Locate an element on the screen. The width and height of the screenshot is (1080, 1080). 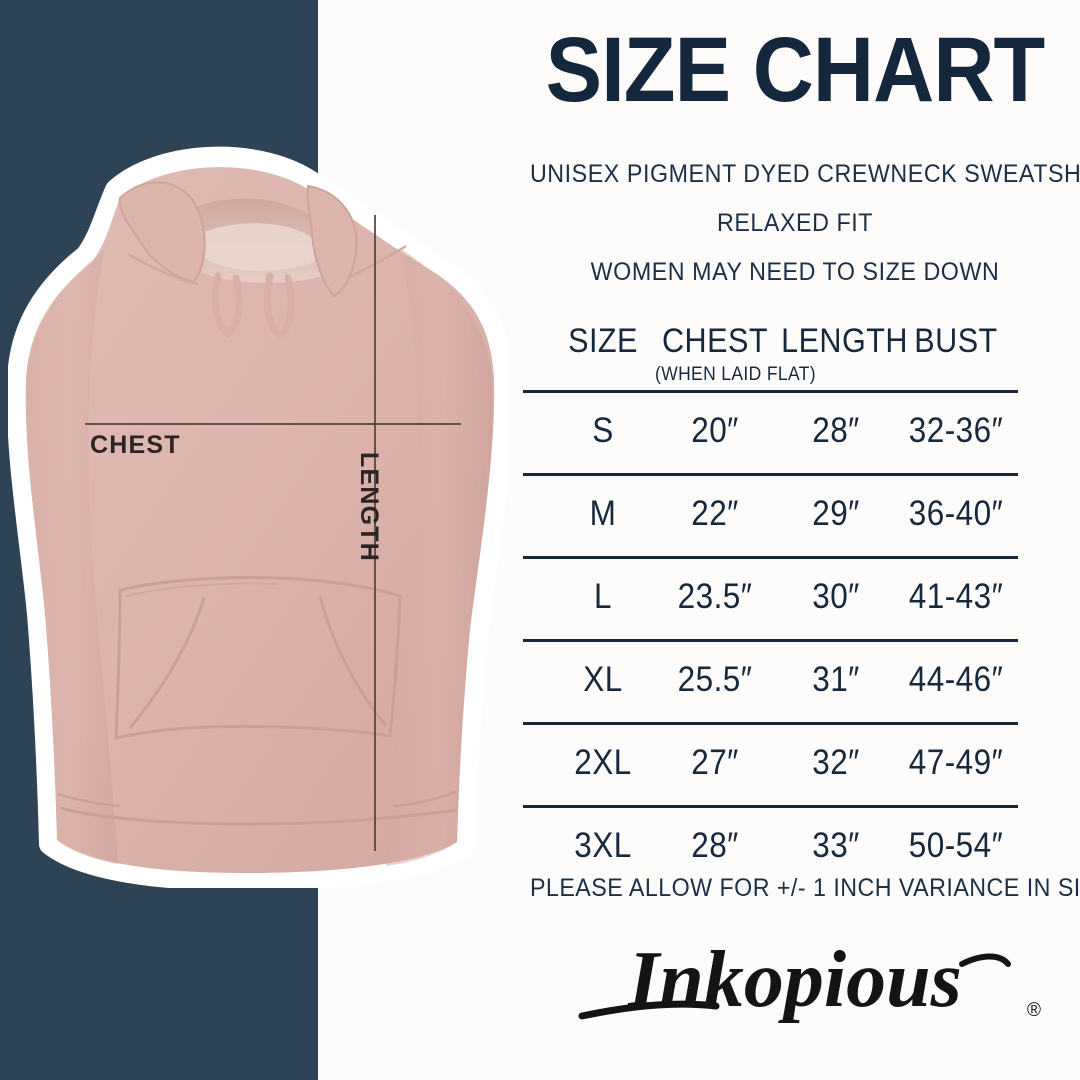
kangaroo-pocket is located at coordinates (258, 658).